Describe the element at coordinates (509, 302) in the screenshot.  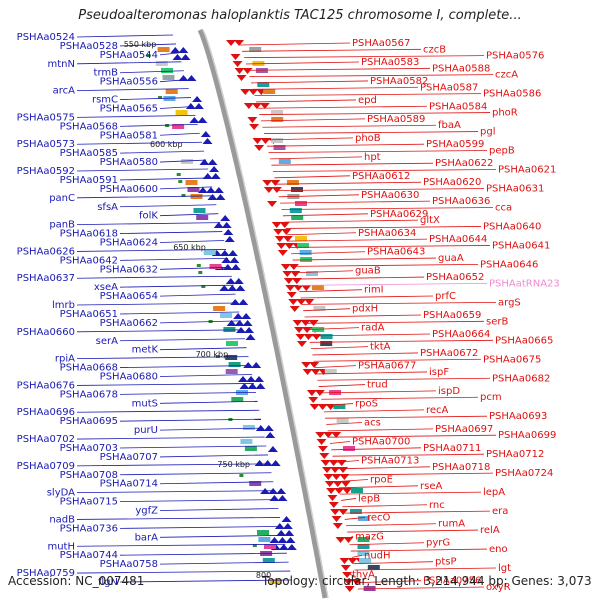
I see `right-gene-label: argS` at that location.